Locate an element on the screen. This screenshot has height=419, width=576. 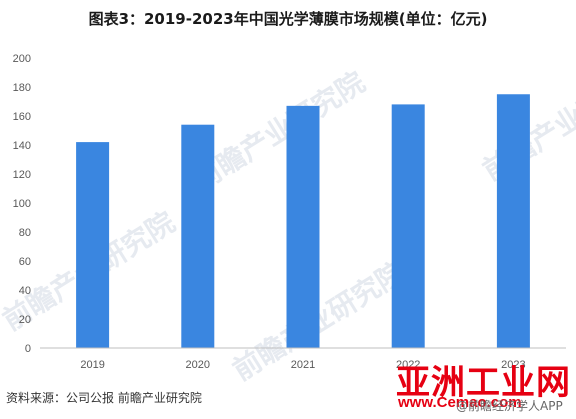
bar-2021 is located at coordinates (303, 226).